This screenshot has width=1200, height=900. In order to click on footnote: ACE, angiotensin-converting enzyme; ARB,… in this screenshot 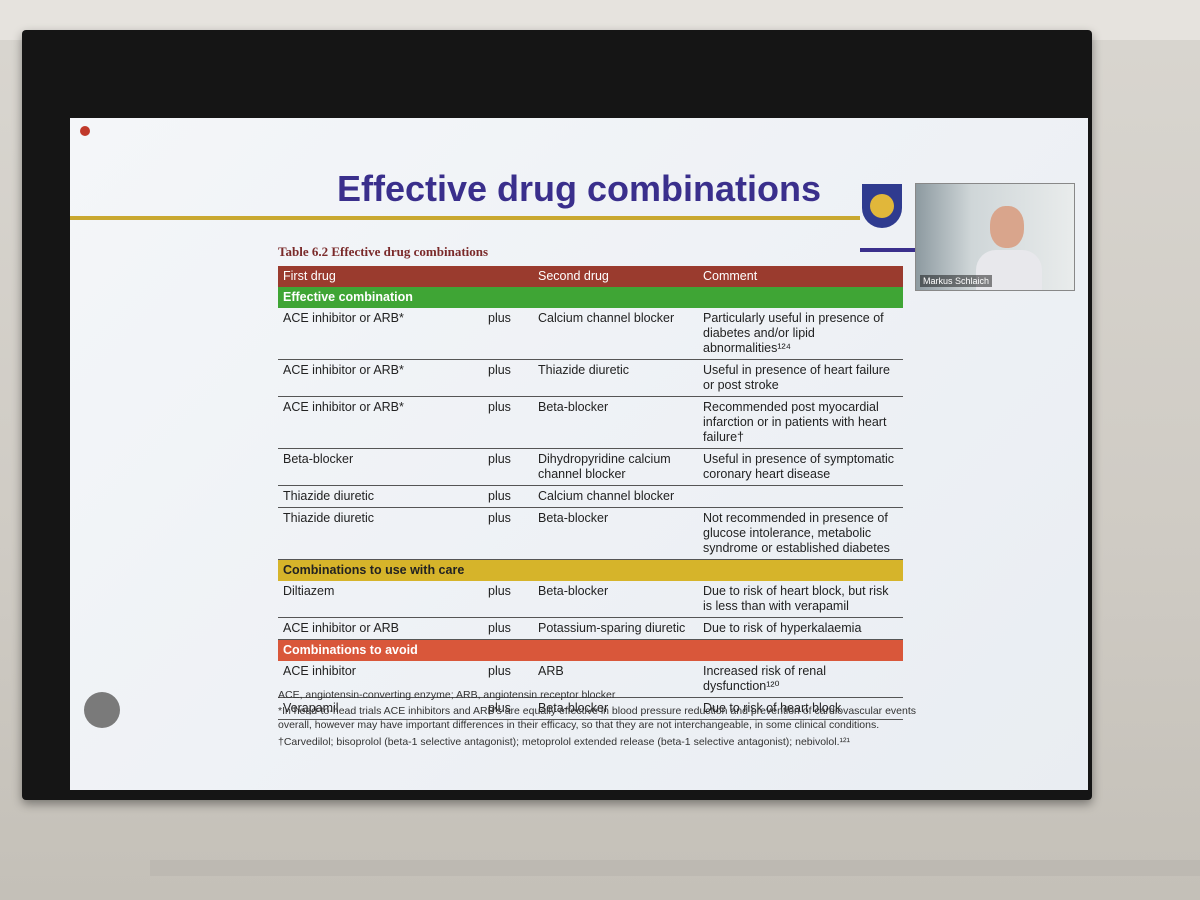, I will do `click(447, 695)`.